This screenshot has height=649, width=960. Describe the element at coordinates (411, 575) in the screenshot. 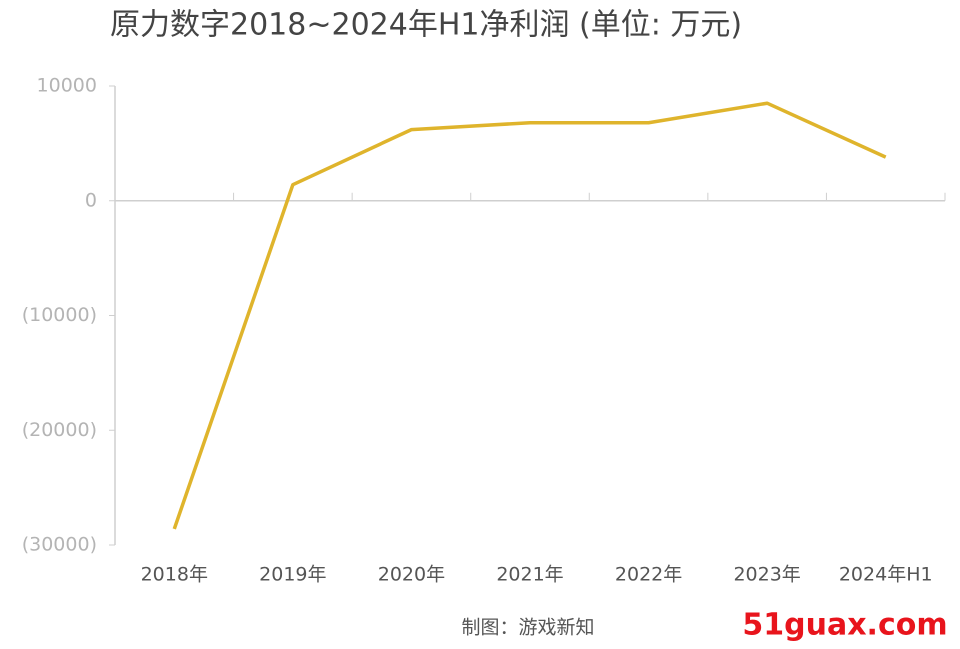

I see `x-tick-label: 2020年` at that location.